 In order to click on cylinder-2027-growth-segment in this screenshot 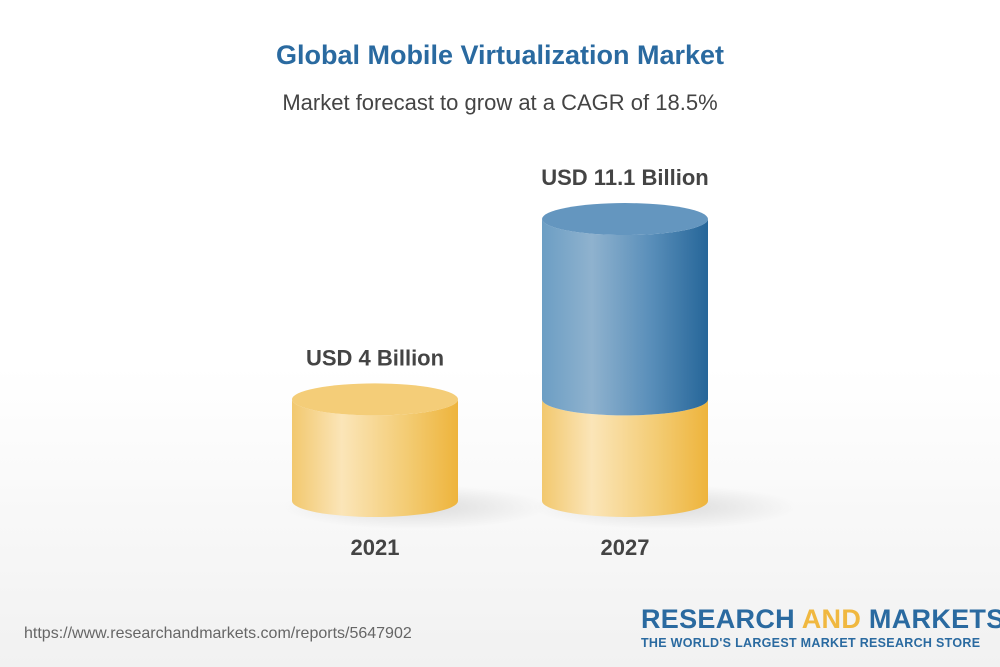, I will do `click(625, 317)`.